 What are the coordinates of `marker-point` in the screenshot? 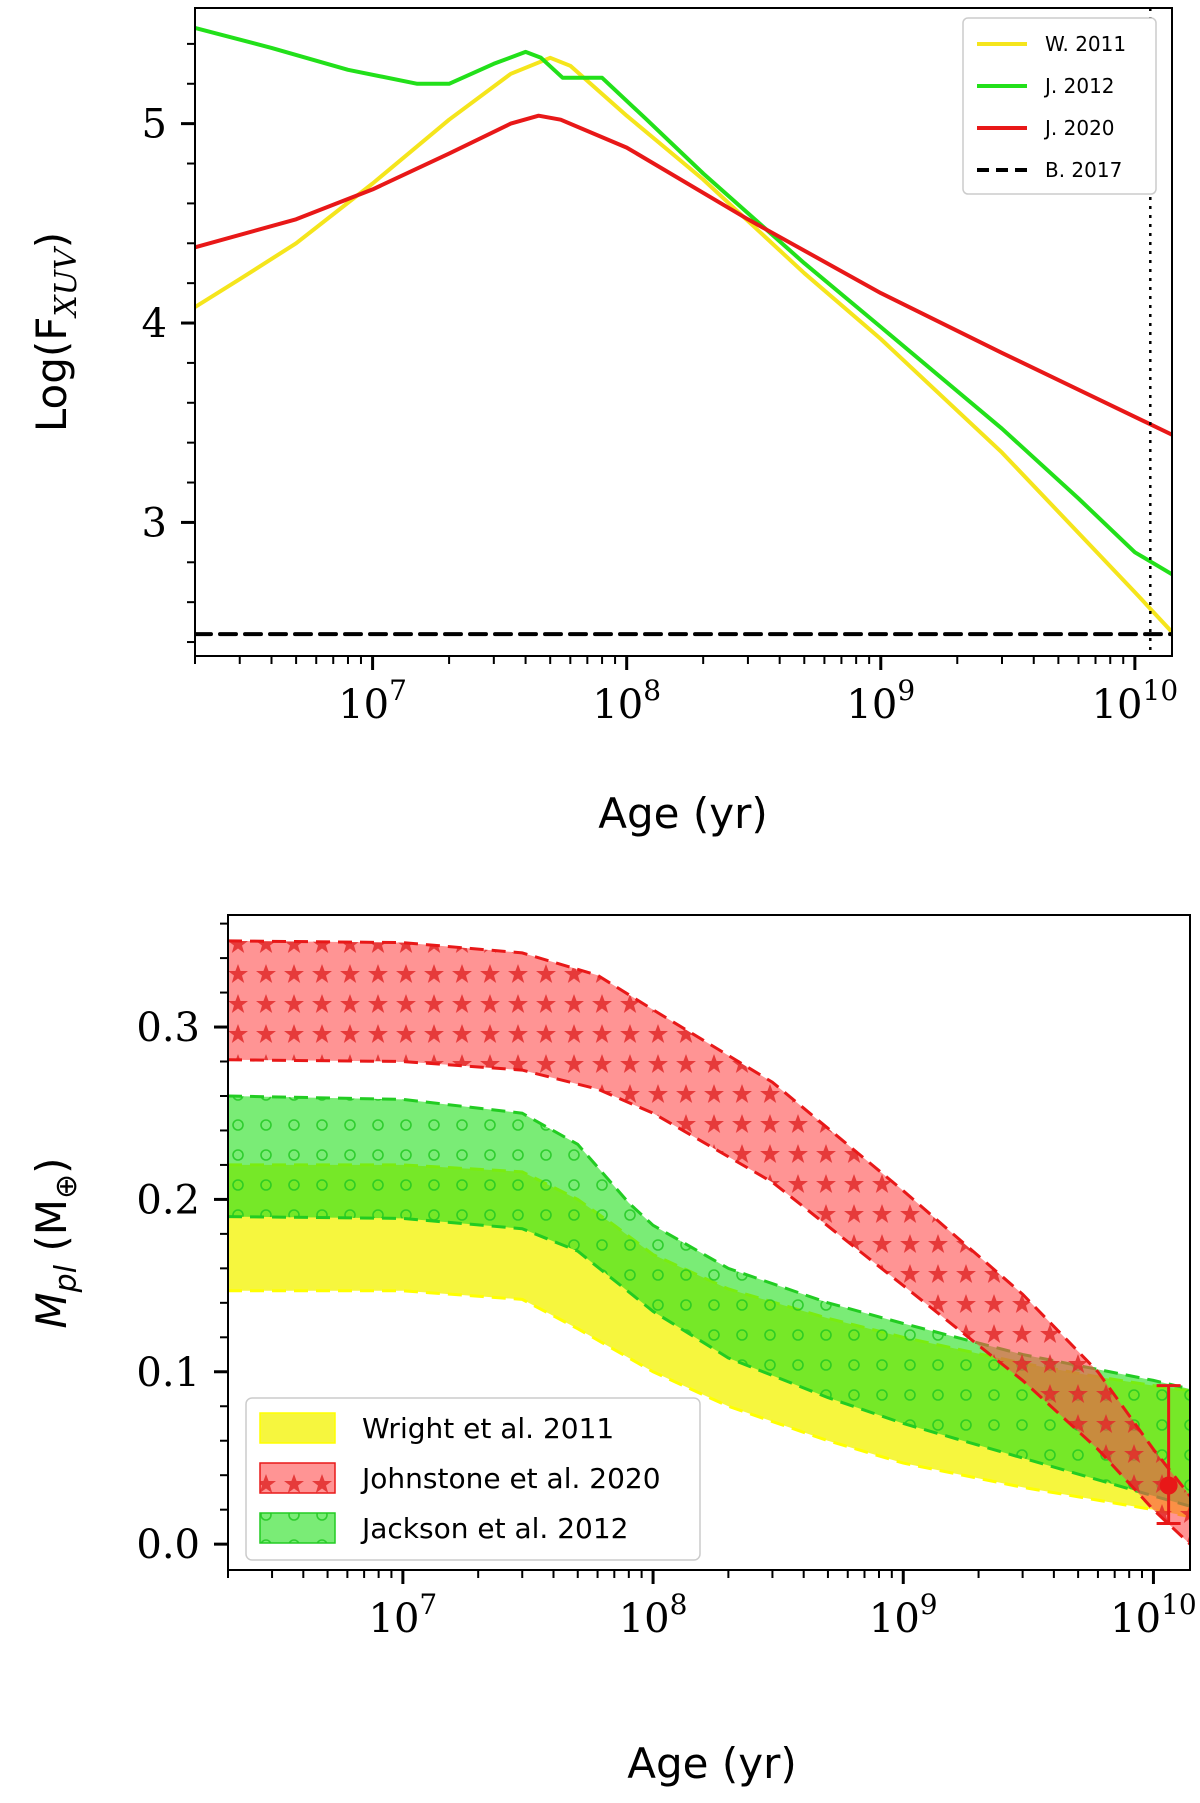 It's located at (1168, 1485).